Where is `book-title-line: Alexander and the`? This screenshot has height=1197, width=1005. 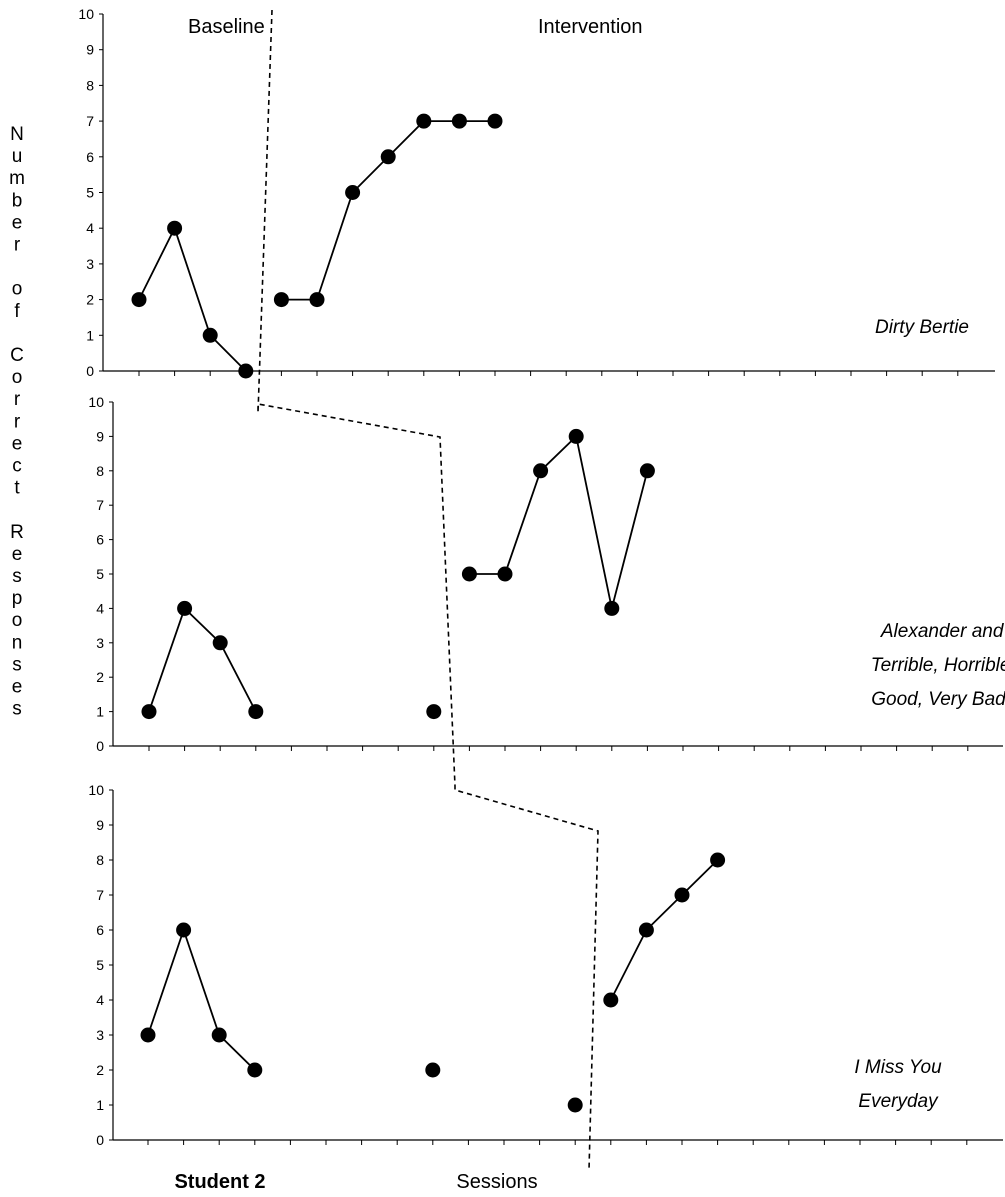 book-title-line: Alexander and the is located at coordinates (942, 631).